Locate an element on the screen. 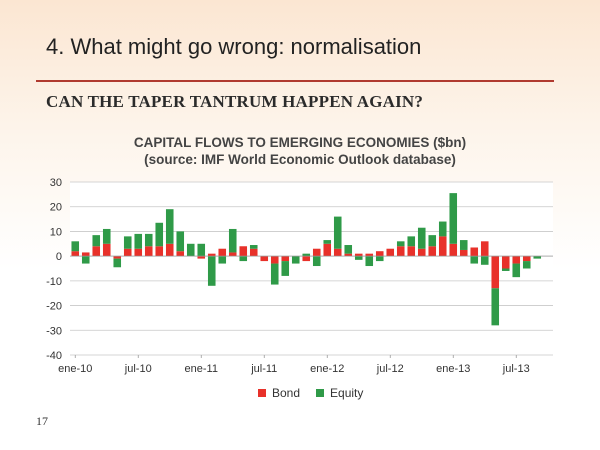  legend-label-equity: Equity is located at coordinates (347, 393).